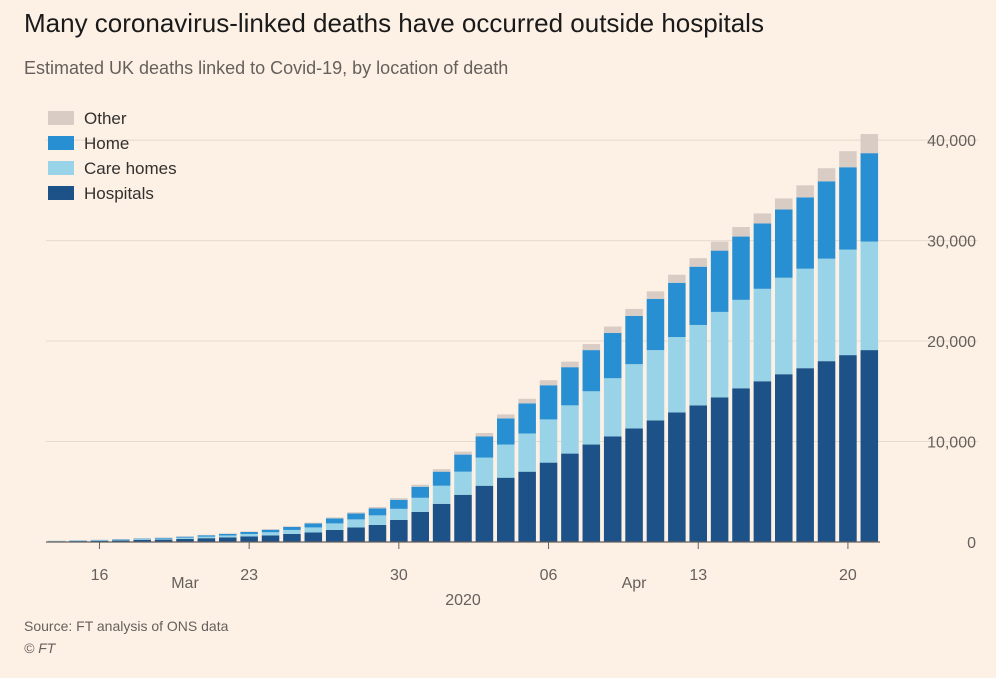 This screenshot has width=996, height=678. What do you see at coordinates (698, 575) in the screenshot?
I see `x-tick-label: 13` at bounding box center [698, 575].